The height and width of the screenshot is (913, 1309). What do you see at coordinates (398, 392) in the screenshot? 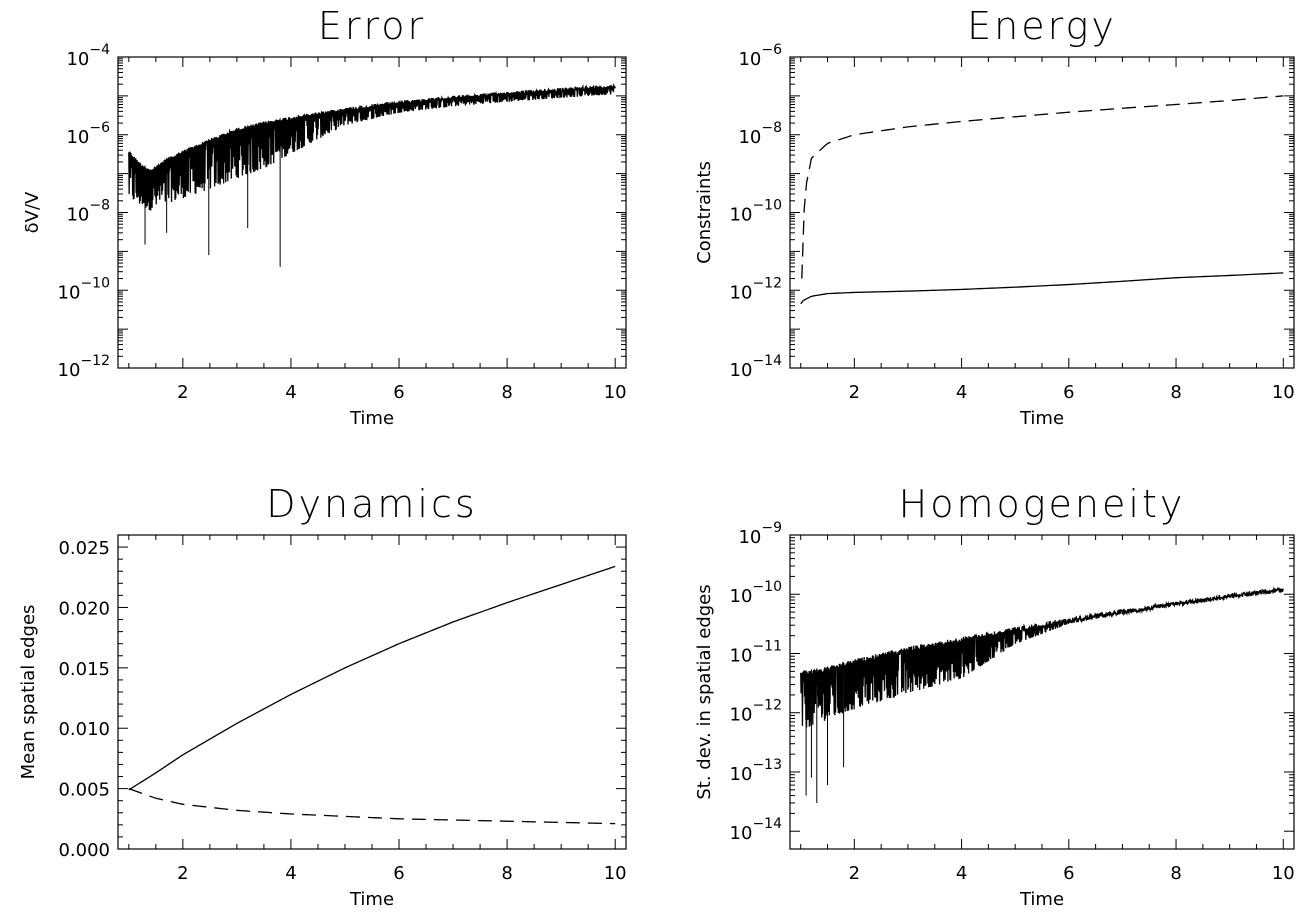
I see `error-xtick-label: 6` at bounding box center [398, 392].